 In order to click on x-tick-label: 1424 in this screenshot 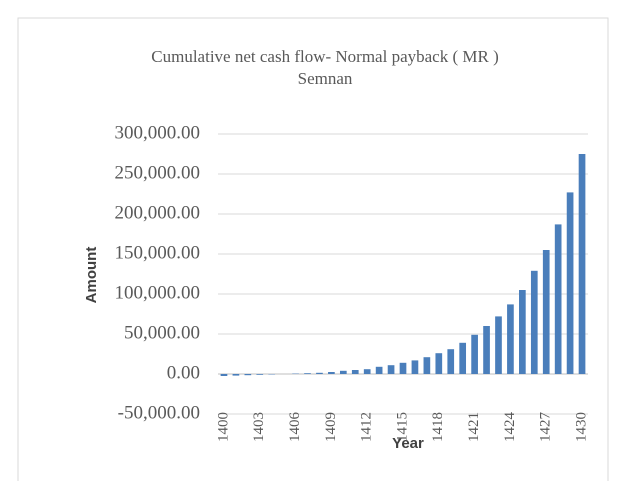, I will do `click(510, 426)`.